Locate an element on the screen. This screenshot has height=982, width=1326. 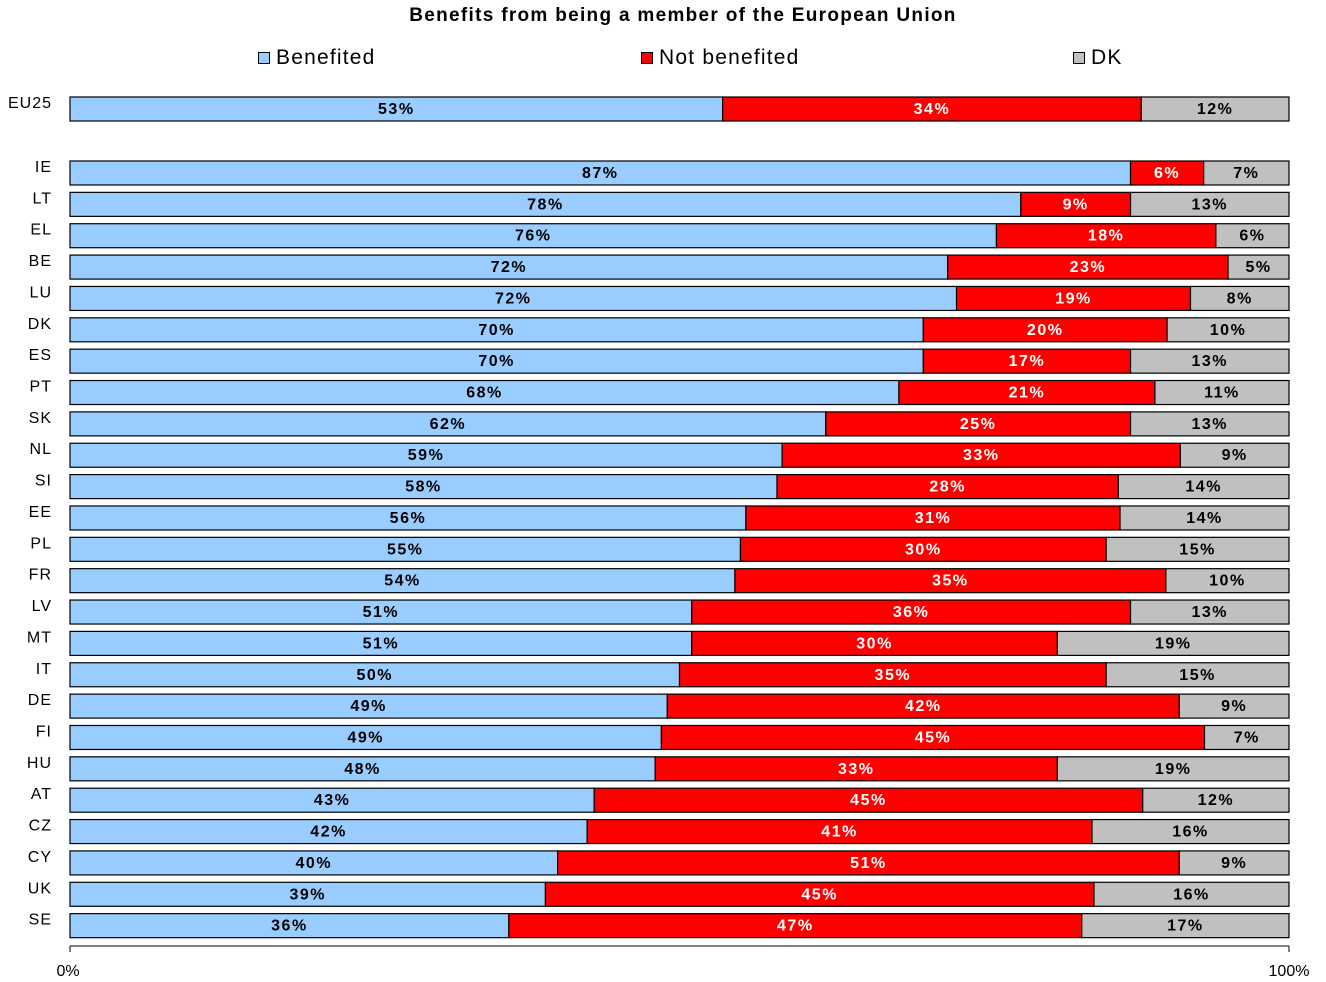
row-label-de: DE is located at coordinates (40, 700).